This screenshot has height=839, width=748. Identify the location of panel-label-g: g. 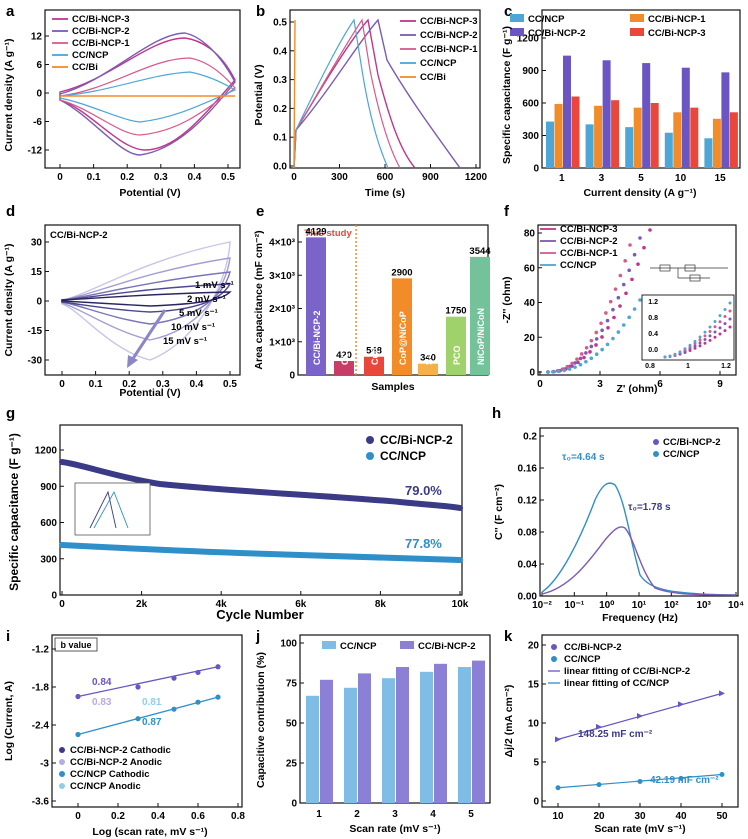
(10, 413).